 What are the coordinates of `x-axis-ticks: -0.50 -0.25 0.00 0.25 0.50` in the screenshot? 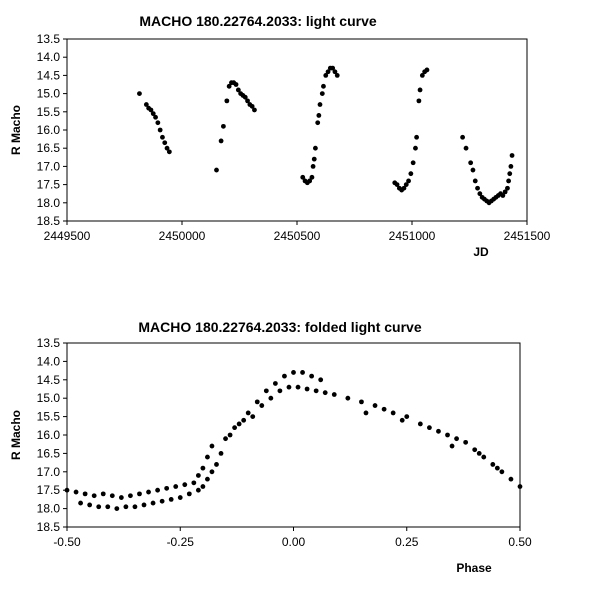 It's located at (292, 538).